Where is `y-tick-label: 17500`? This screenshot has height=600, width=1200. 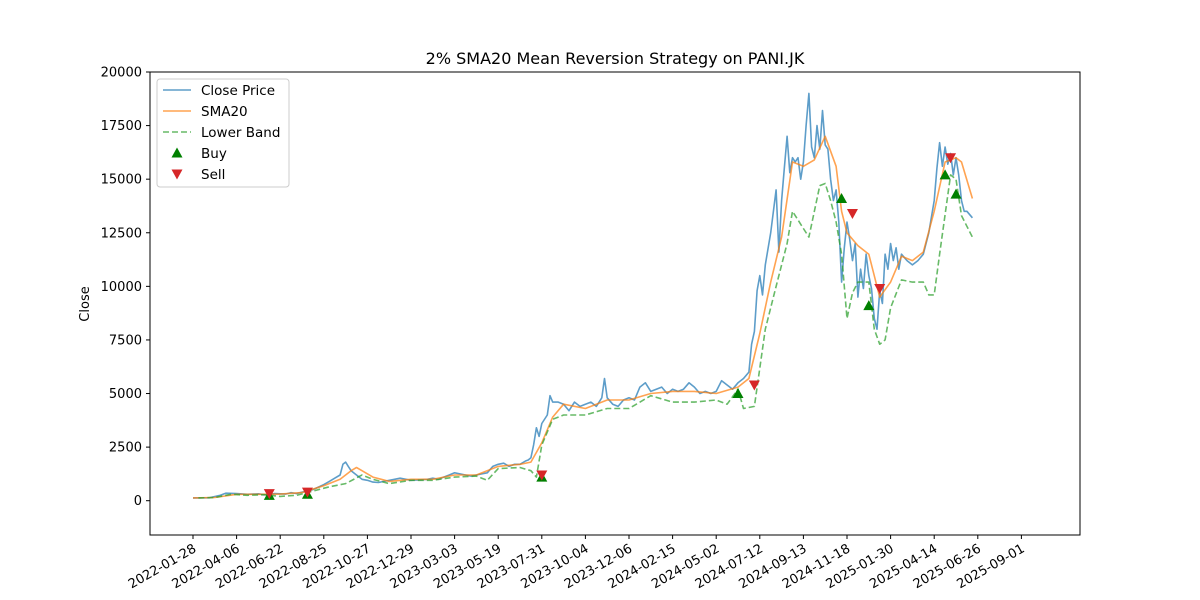 y-tick-label: 17500 is located at coordinates (121, 126).